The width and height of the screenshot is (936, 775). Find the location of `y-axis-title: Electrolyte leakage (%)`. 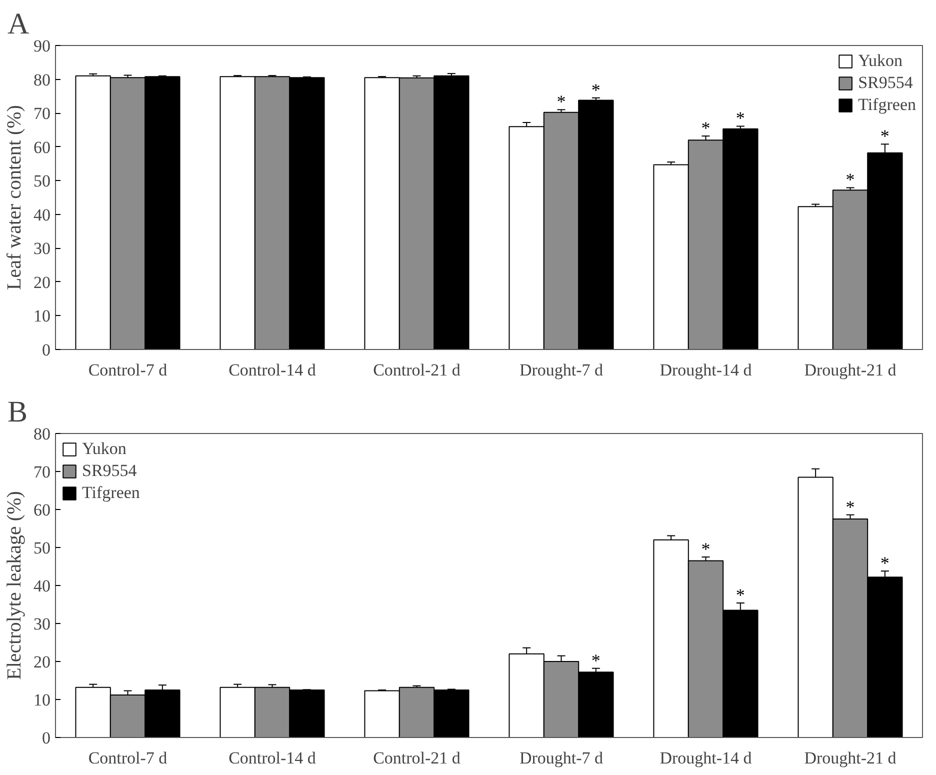

y-axis-title: Electrolyte leakage (%) is located at coordinates (15, 585).